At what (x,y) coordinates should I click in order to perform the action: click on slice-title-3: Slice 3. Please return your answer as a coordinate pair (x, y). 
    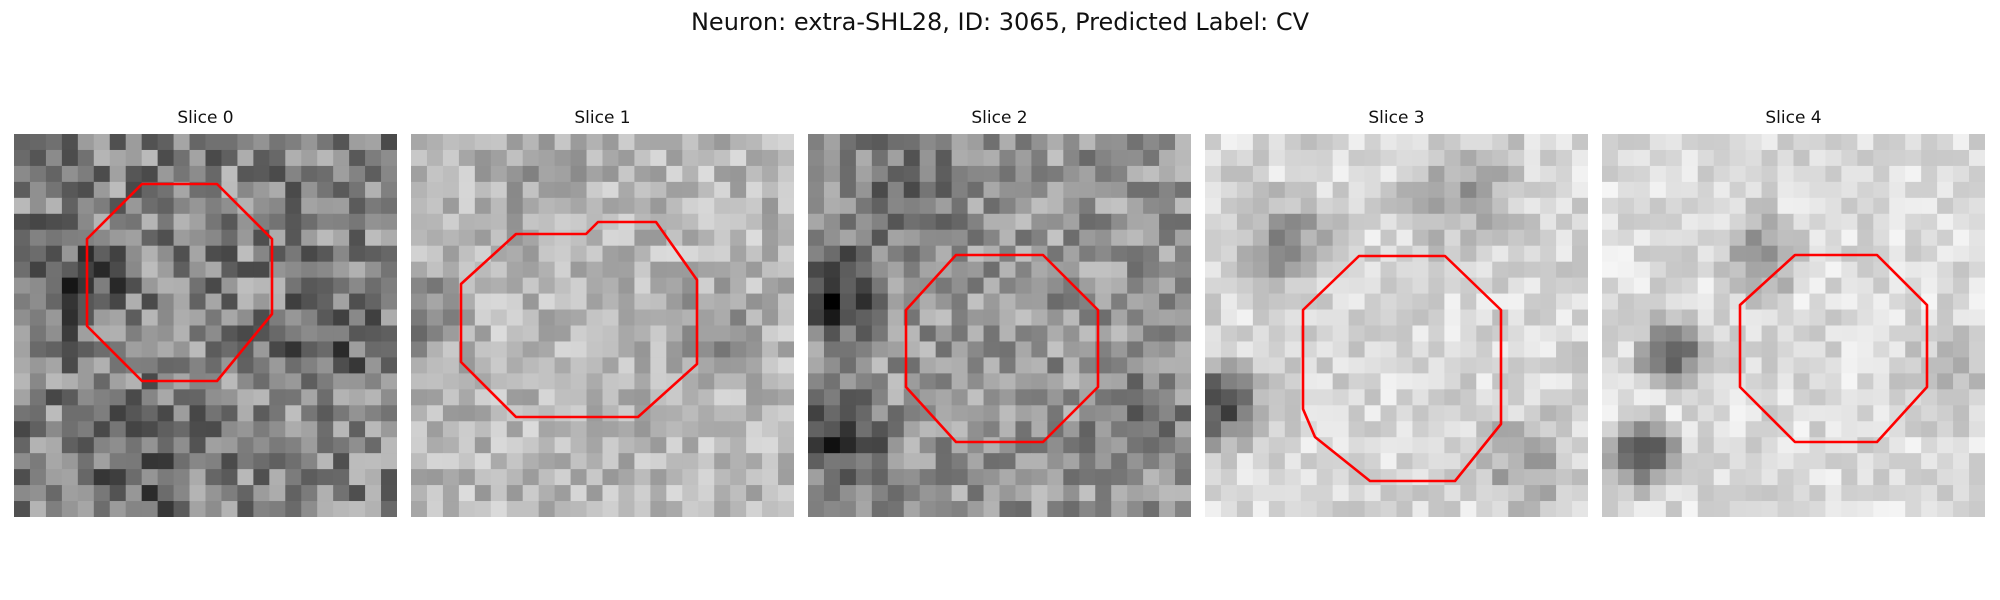
    Looking at the image, I should click on (1396, 118).